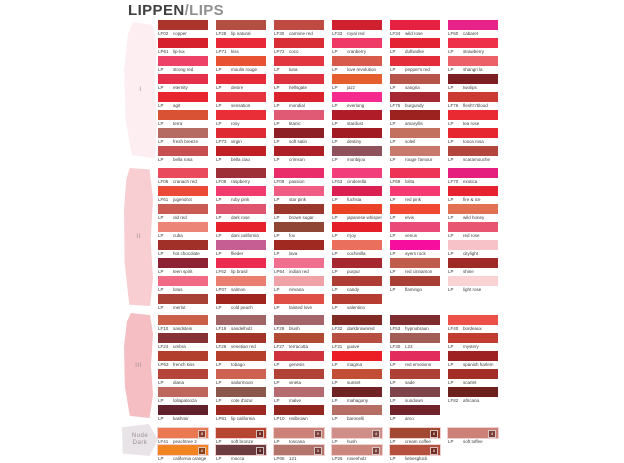 Image resolution: width=624 pixels, height=463 pixels. What do you see at coordinates (138, 237) in the screenshot?
I see `section-swipe-2: II` at bounding box center [138, 237].